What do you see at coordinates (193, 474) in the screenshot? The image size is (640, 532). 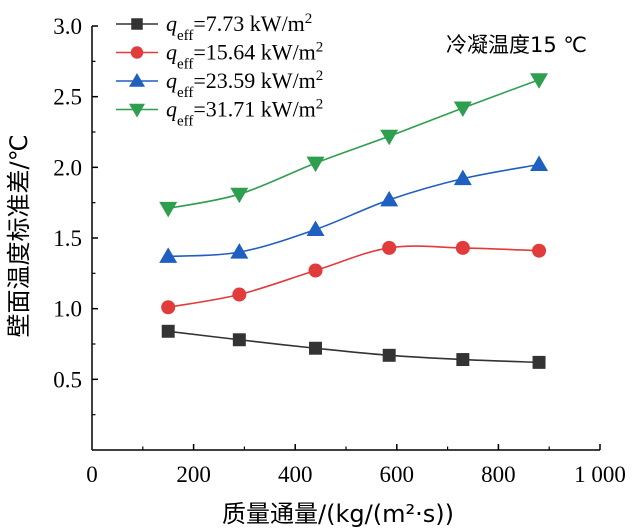 I see `x-tick-label: 200` at bounding box center [193, 474].